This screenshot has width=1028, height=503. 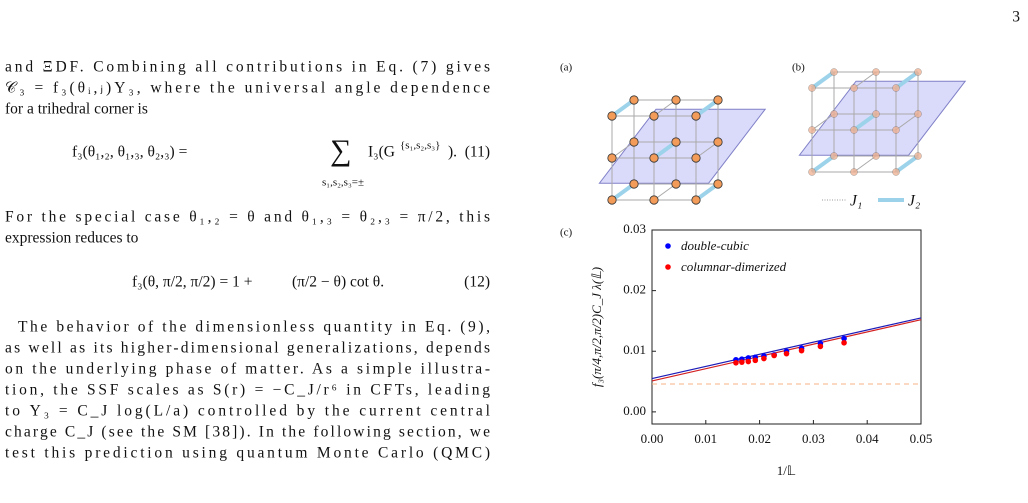 I want to click on x-tick-label: 0.00, so click(x=652, y=438).